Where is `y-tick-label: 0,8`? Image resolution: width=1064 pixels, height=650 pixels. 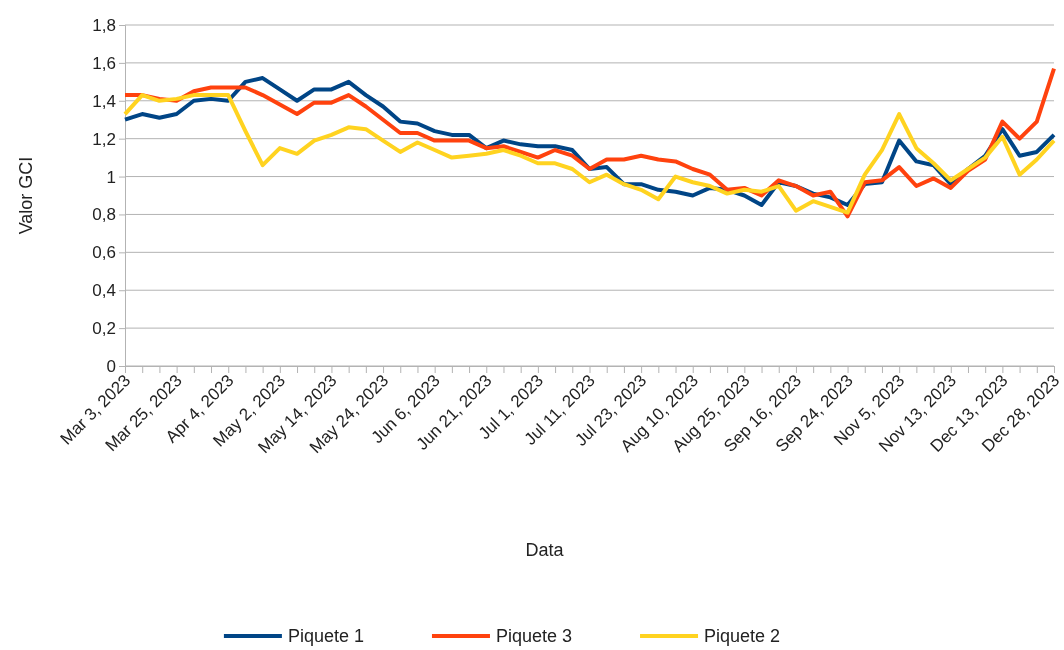
y-tick-label: 0,8 is located at coordinates (104, 215).